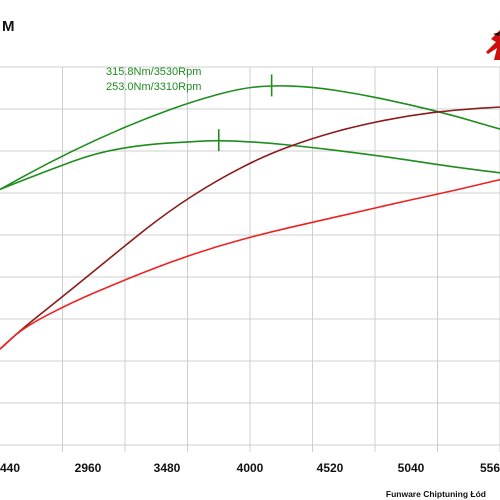 Image resolution: width=500 pixels, height=500 pixels. What do you see at coordinates (10, 468) in the screenshot?
I see `x-tick-label: 440` at bounding box center [10, 468].